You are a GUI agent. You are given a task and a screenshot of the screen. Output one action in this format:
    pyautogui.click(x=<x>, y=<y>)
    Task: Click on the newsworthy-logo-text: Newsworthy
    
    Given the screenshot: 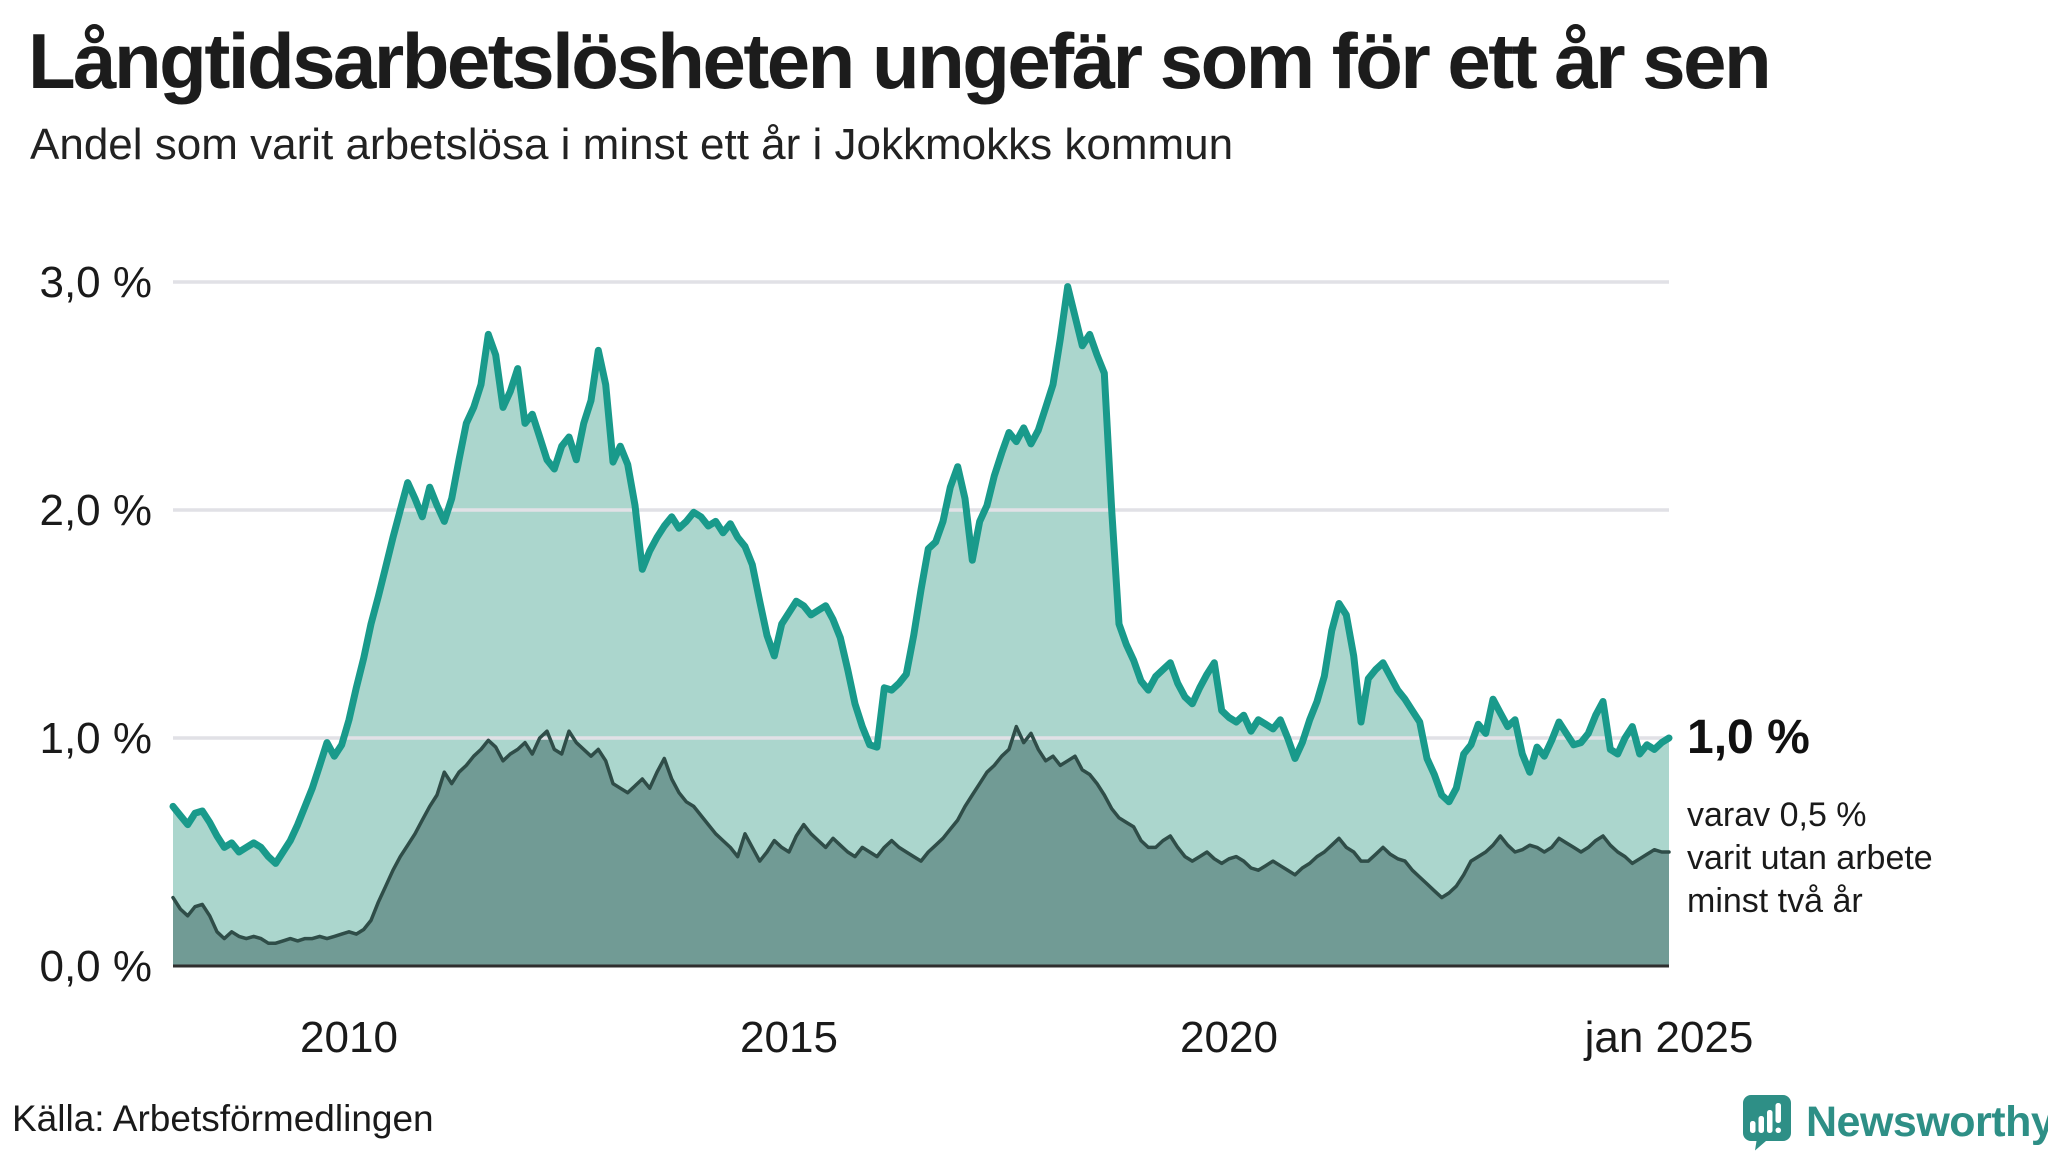 What is the action you would take?
    pyautogui.click(x=1927, y=1121)
    